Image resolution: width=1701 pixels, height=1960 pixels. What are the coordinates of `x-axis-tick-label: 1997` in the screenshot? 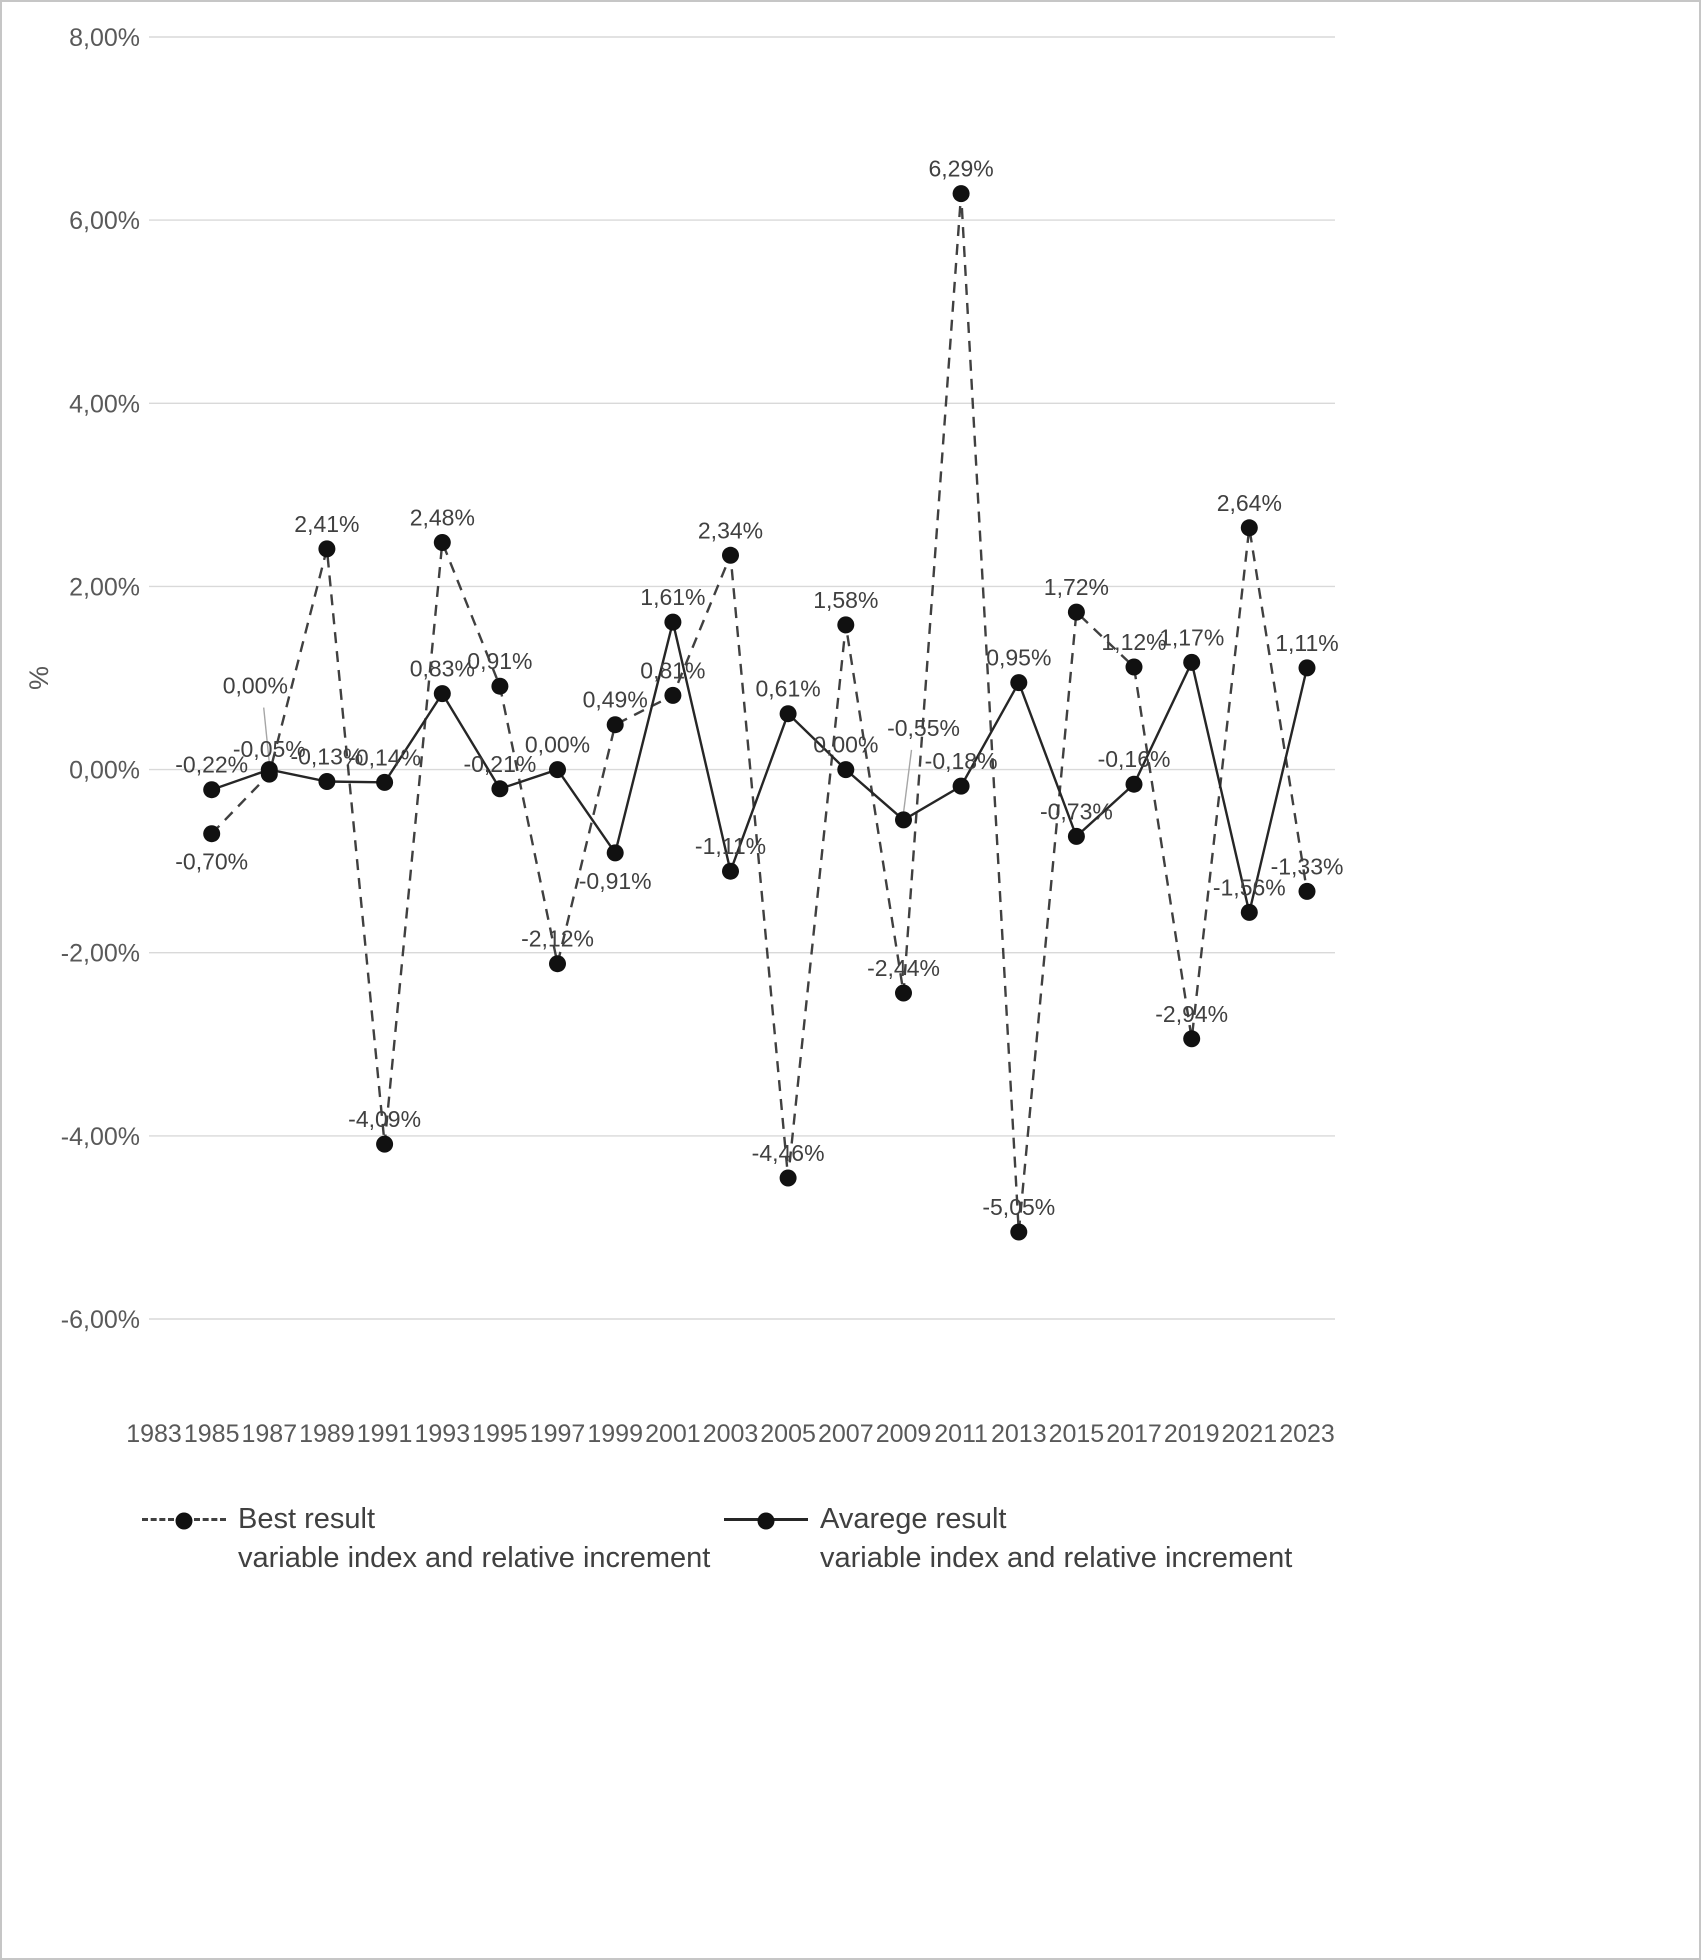 It's located at (558, 1434).